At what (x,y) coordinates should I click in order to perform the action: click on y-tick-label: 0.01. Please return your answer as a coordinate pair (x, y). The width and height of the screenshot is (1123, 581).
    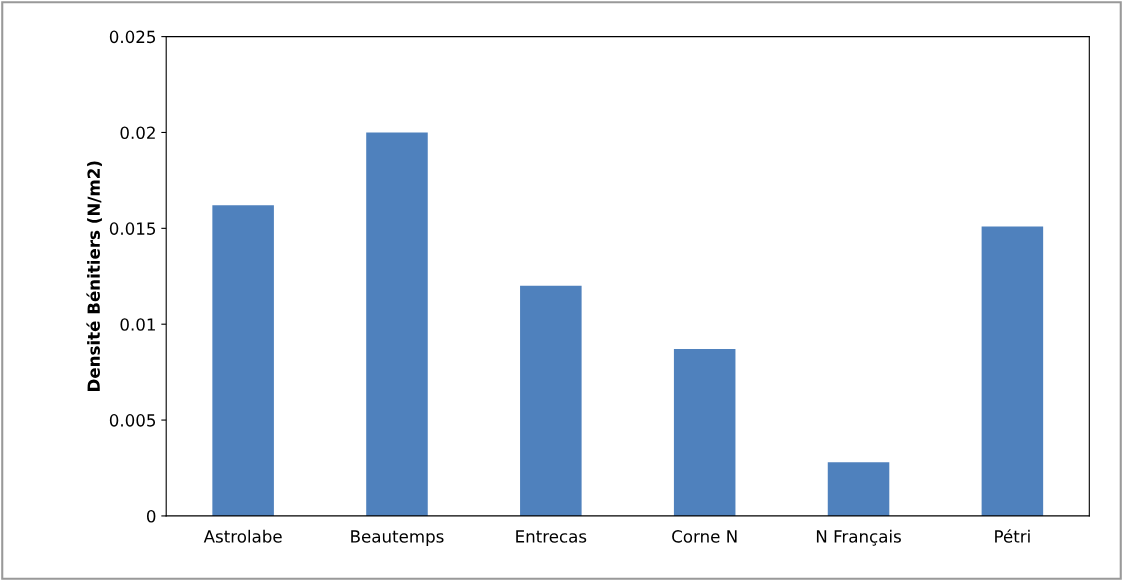
    Looking at the image, I should click on (137, 324).